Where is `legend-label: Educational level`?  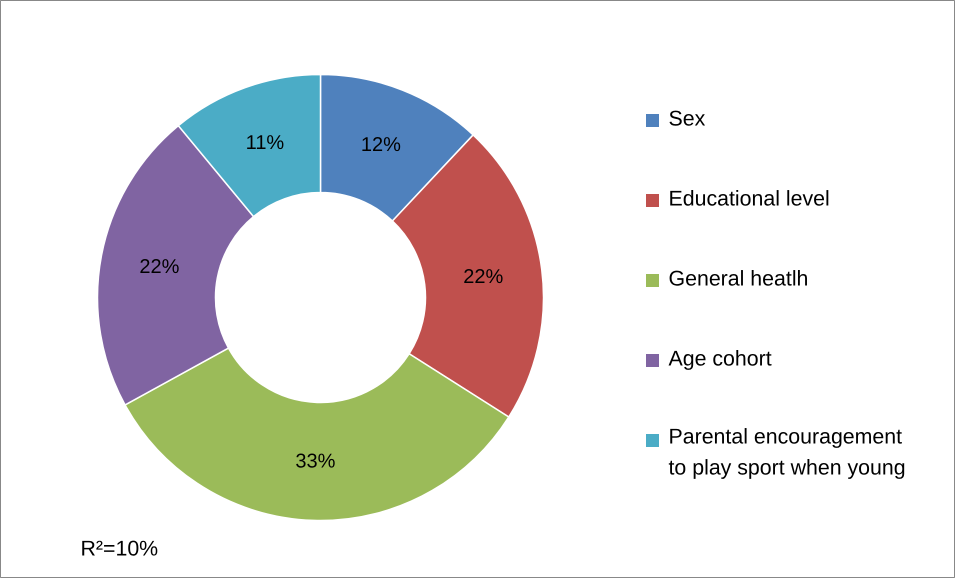
legend-label: Educational level is located at coordinates (749, 198).